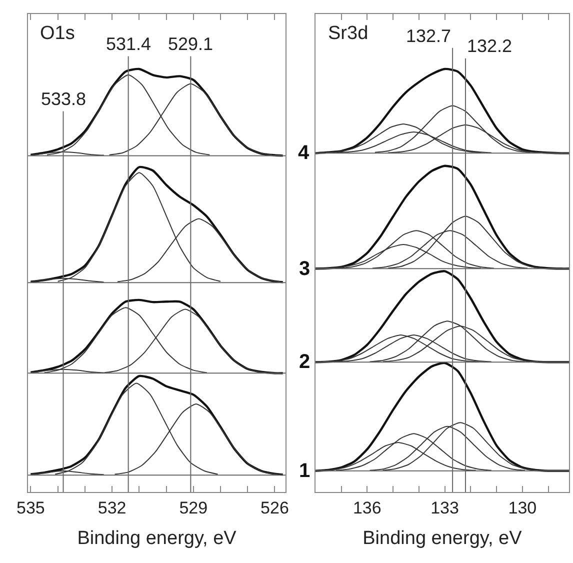  Describe the element at coordinates (30, 508) in the screenshot. I see `x-tick-label: 535` at that location.